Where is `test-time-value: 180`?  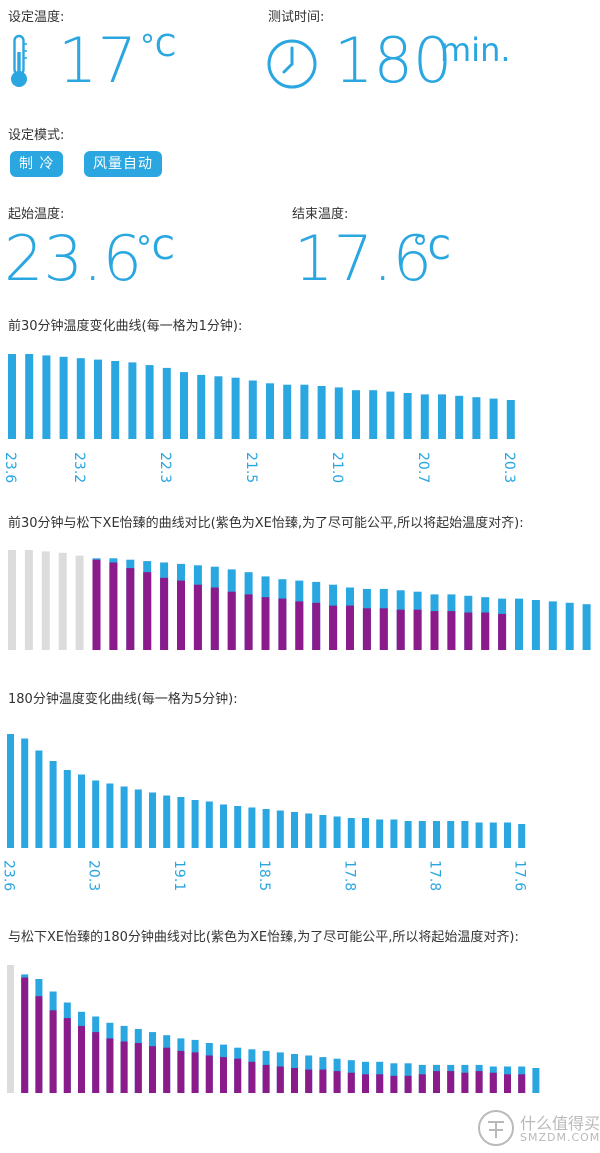 test-time-value: 180 is located at coordinates (393, 60).